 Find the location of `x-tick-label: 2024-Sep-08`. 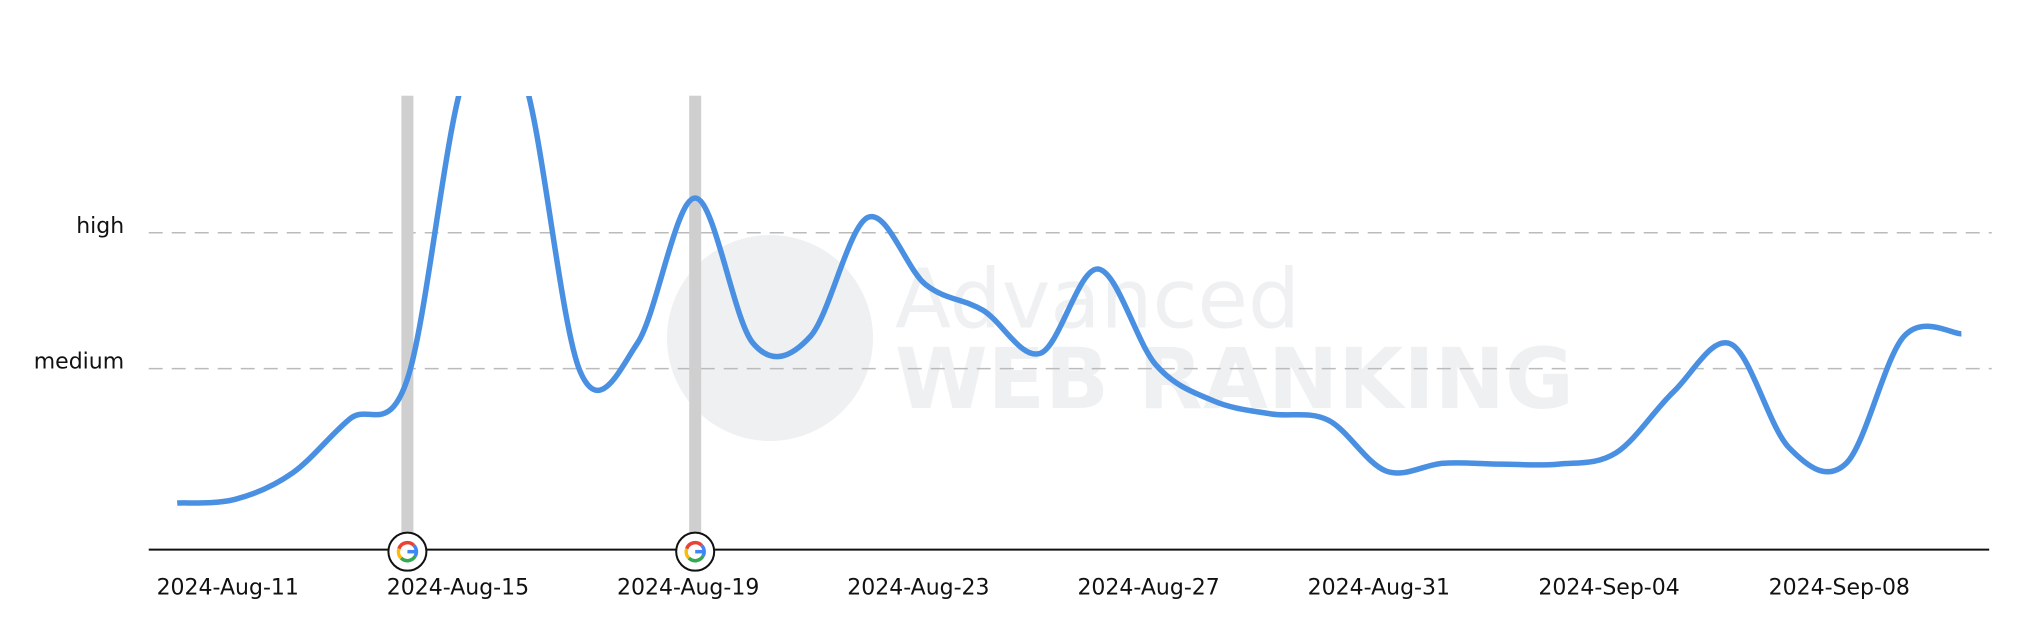

x-tick-label: 2024-Sep-08 is located at coordinates (1839, 587).